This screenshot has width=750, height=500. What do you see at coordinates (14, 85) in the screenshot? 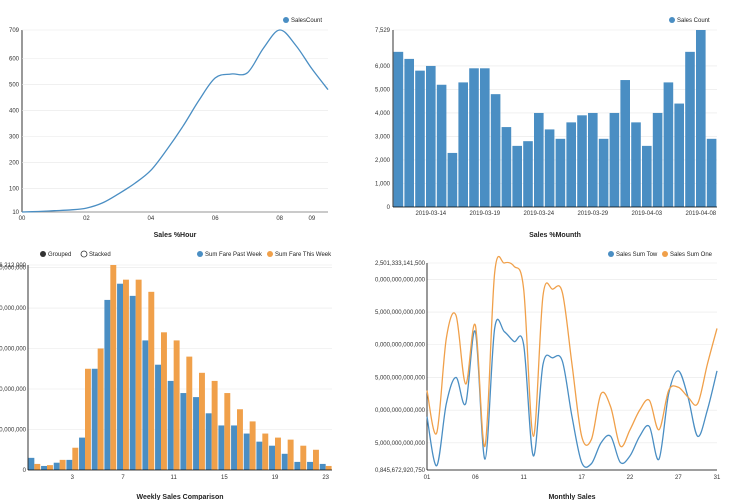
I see `y-tick-label: 500` at bounding box center [14, 85].